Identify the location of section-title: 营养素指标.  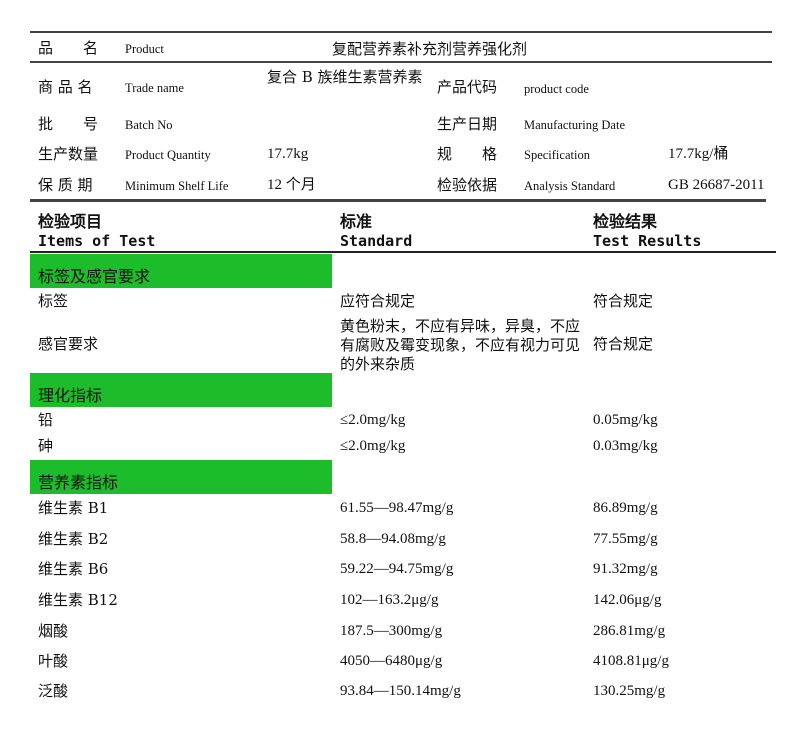
(78, 482).